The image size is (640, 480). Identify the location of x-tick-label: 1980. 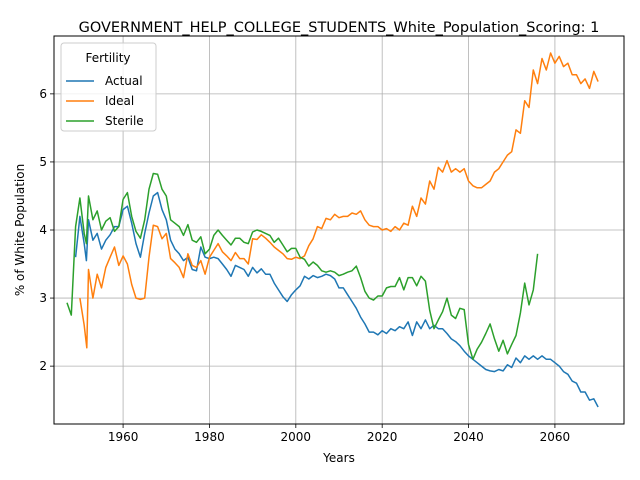
(209, 437).